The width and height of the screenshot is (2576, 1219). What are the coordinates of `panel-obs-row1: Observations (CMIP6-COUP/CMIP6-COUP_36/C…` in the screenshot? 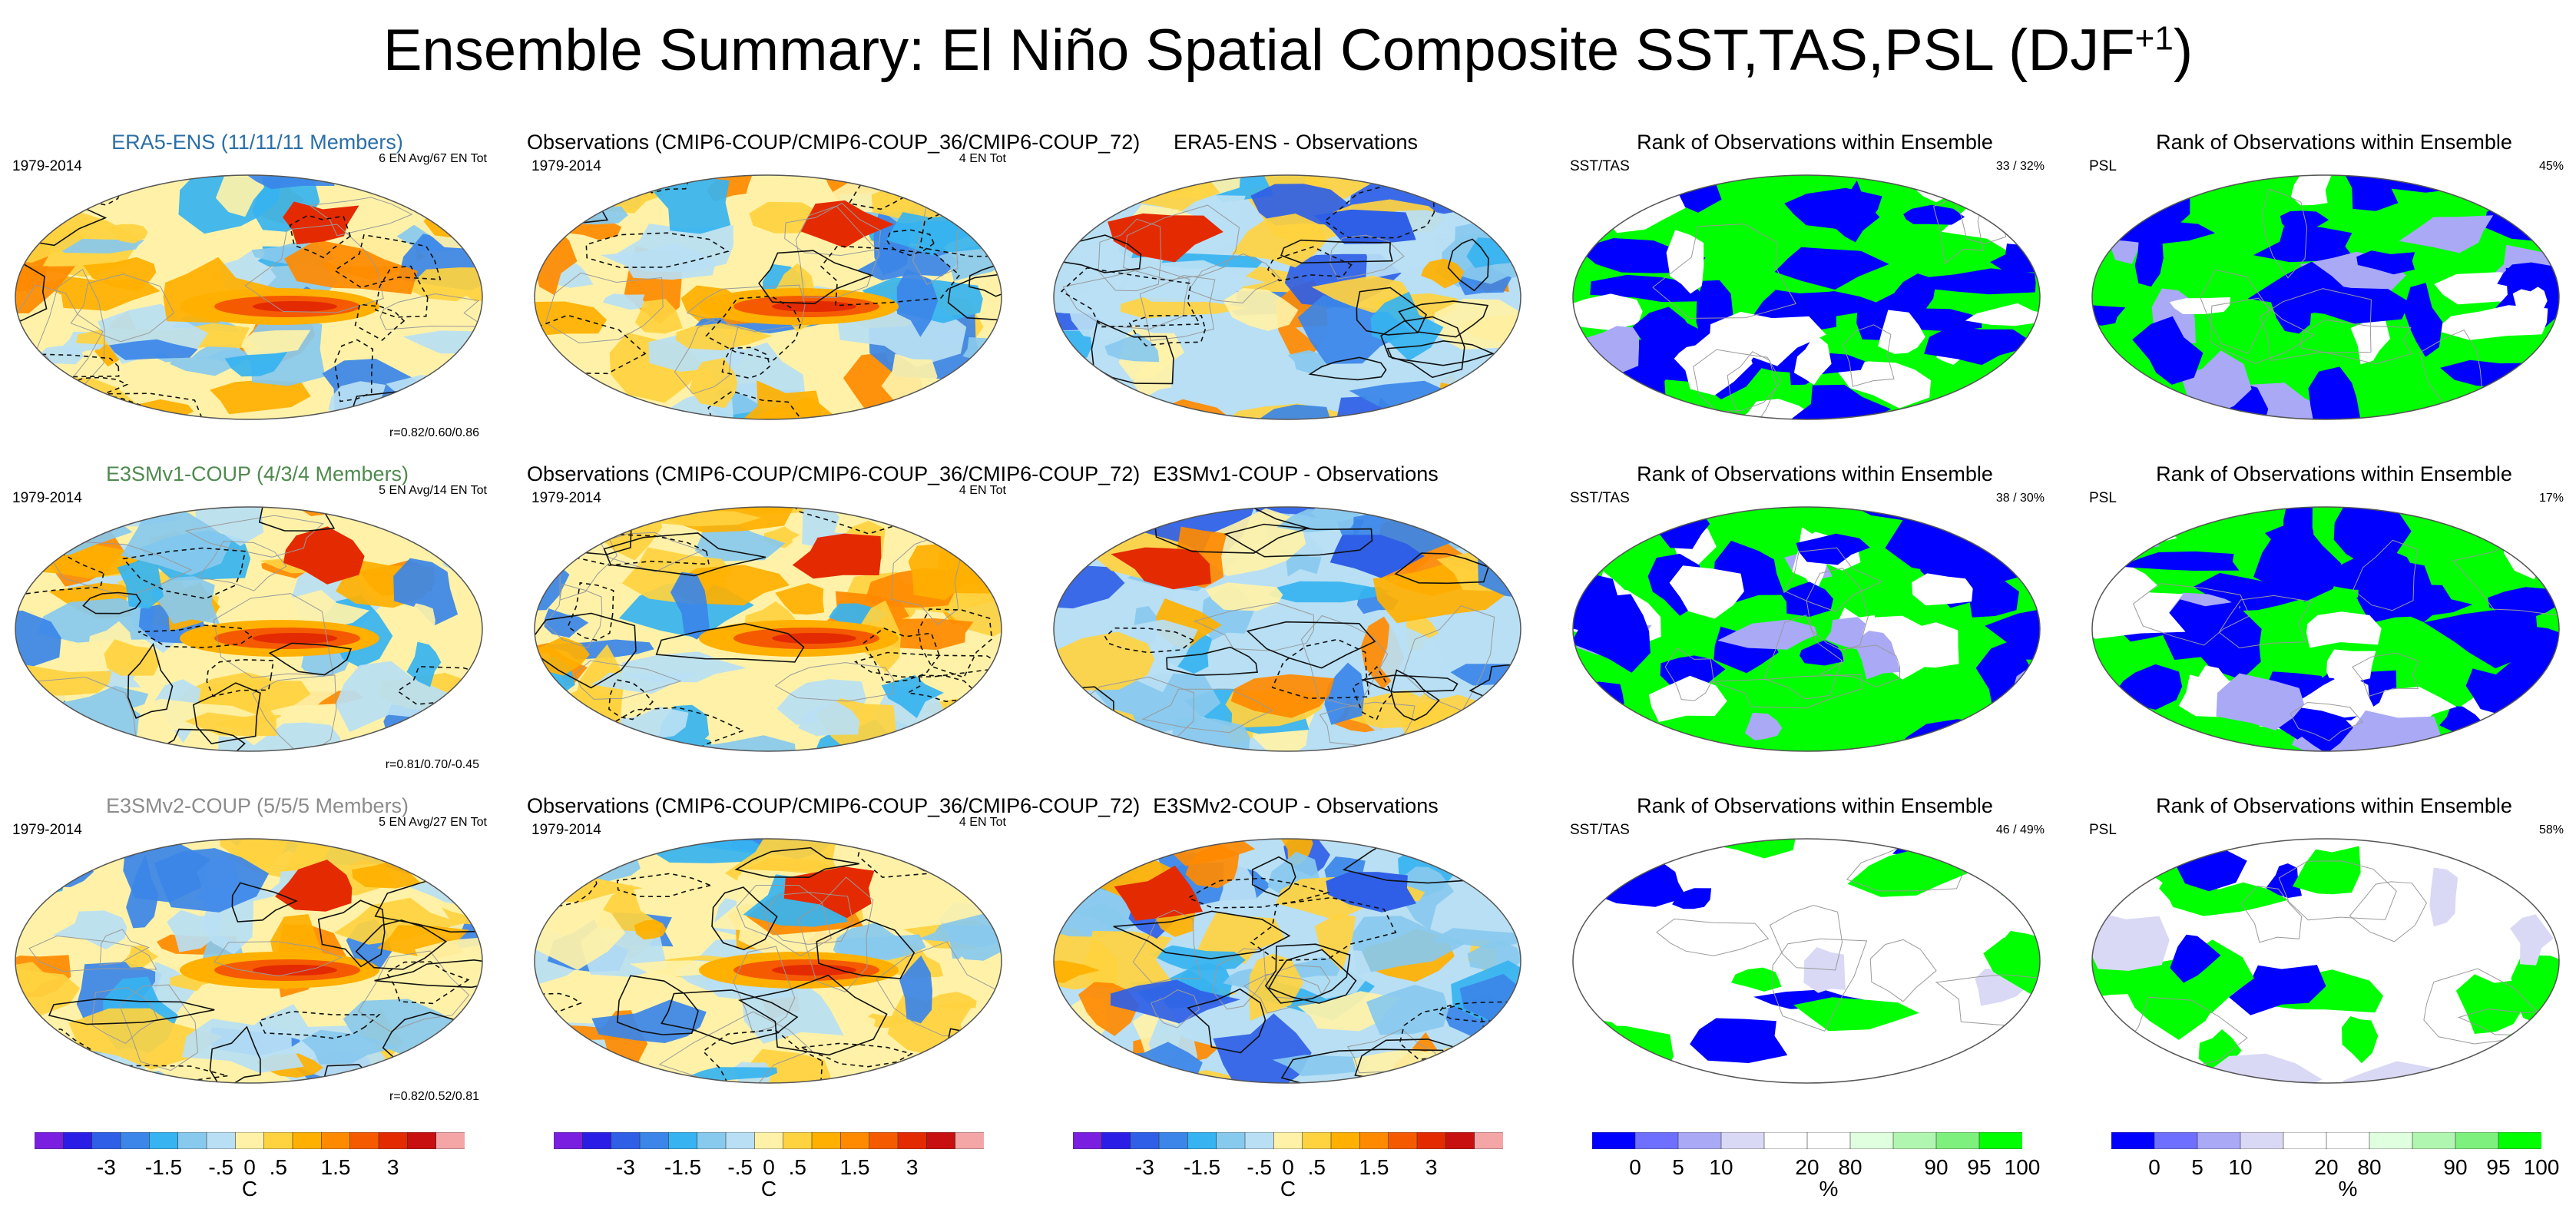 It's located at (834, 292).